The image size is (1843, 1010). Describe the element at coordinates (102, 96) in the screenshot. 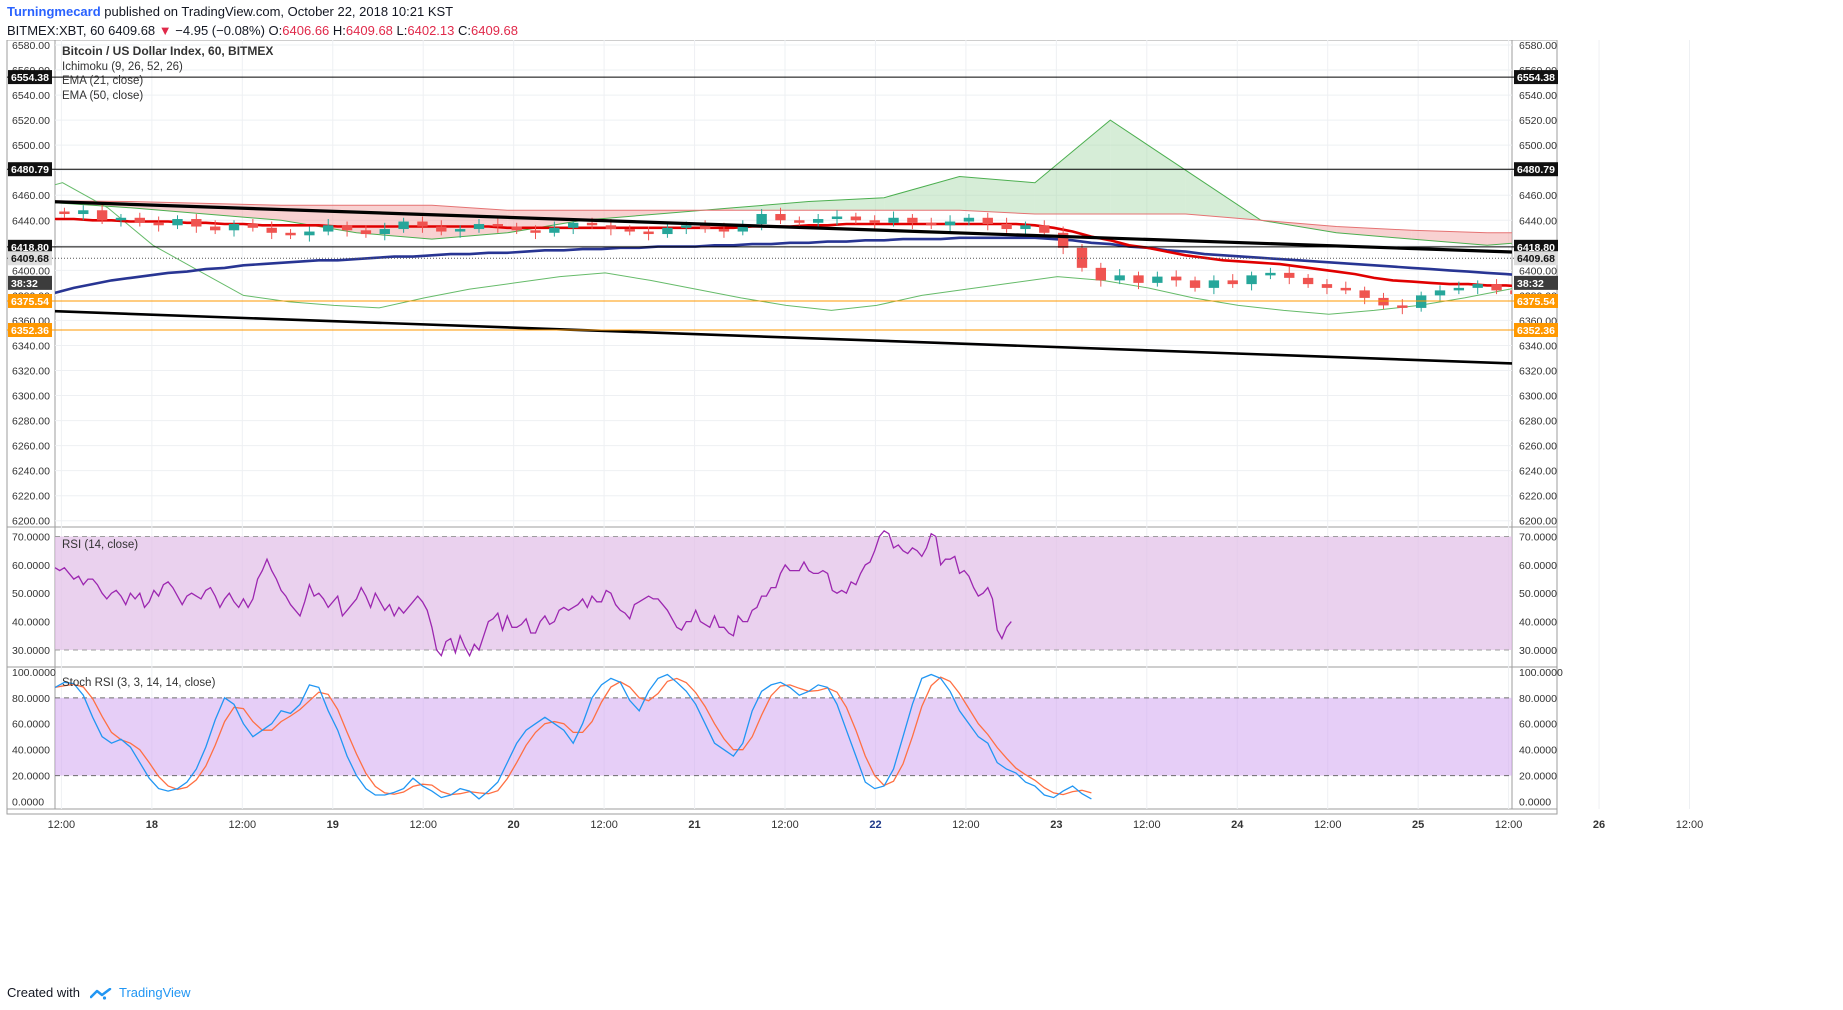

I see `legend-ema50: EMA (50, close)` at that location.